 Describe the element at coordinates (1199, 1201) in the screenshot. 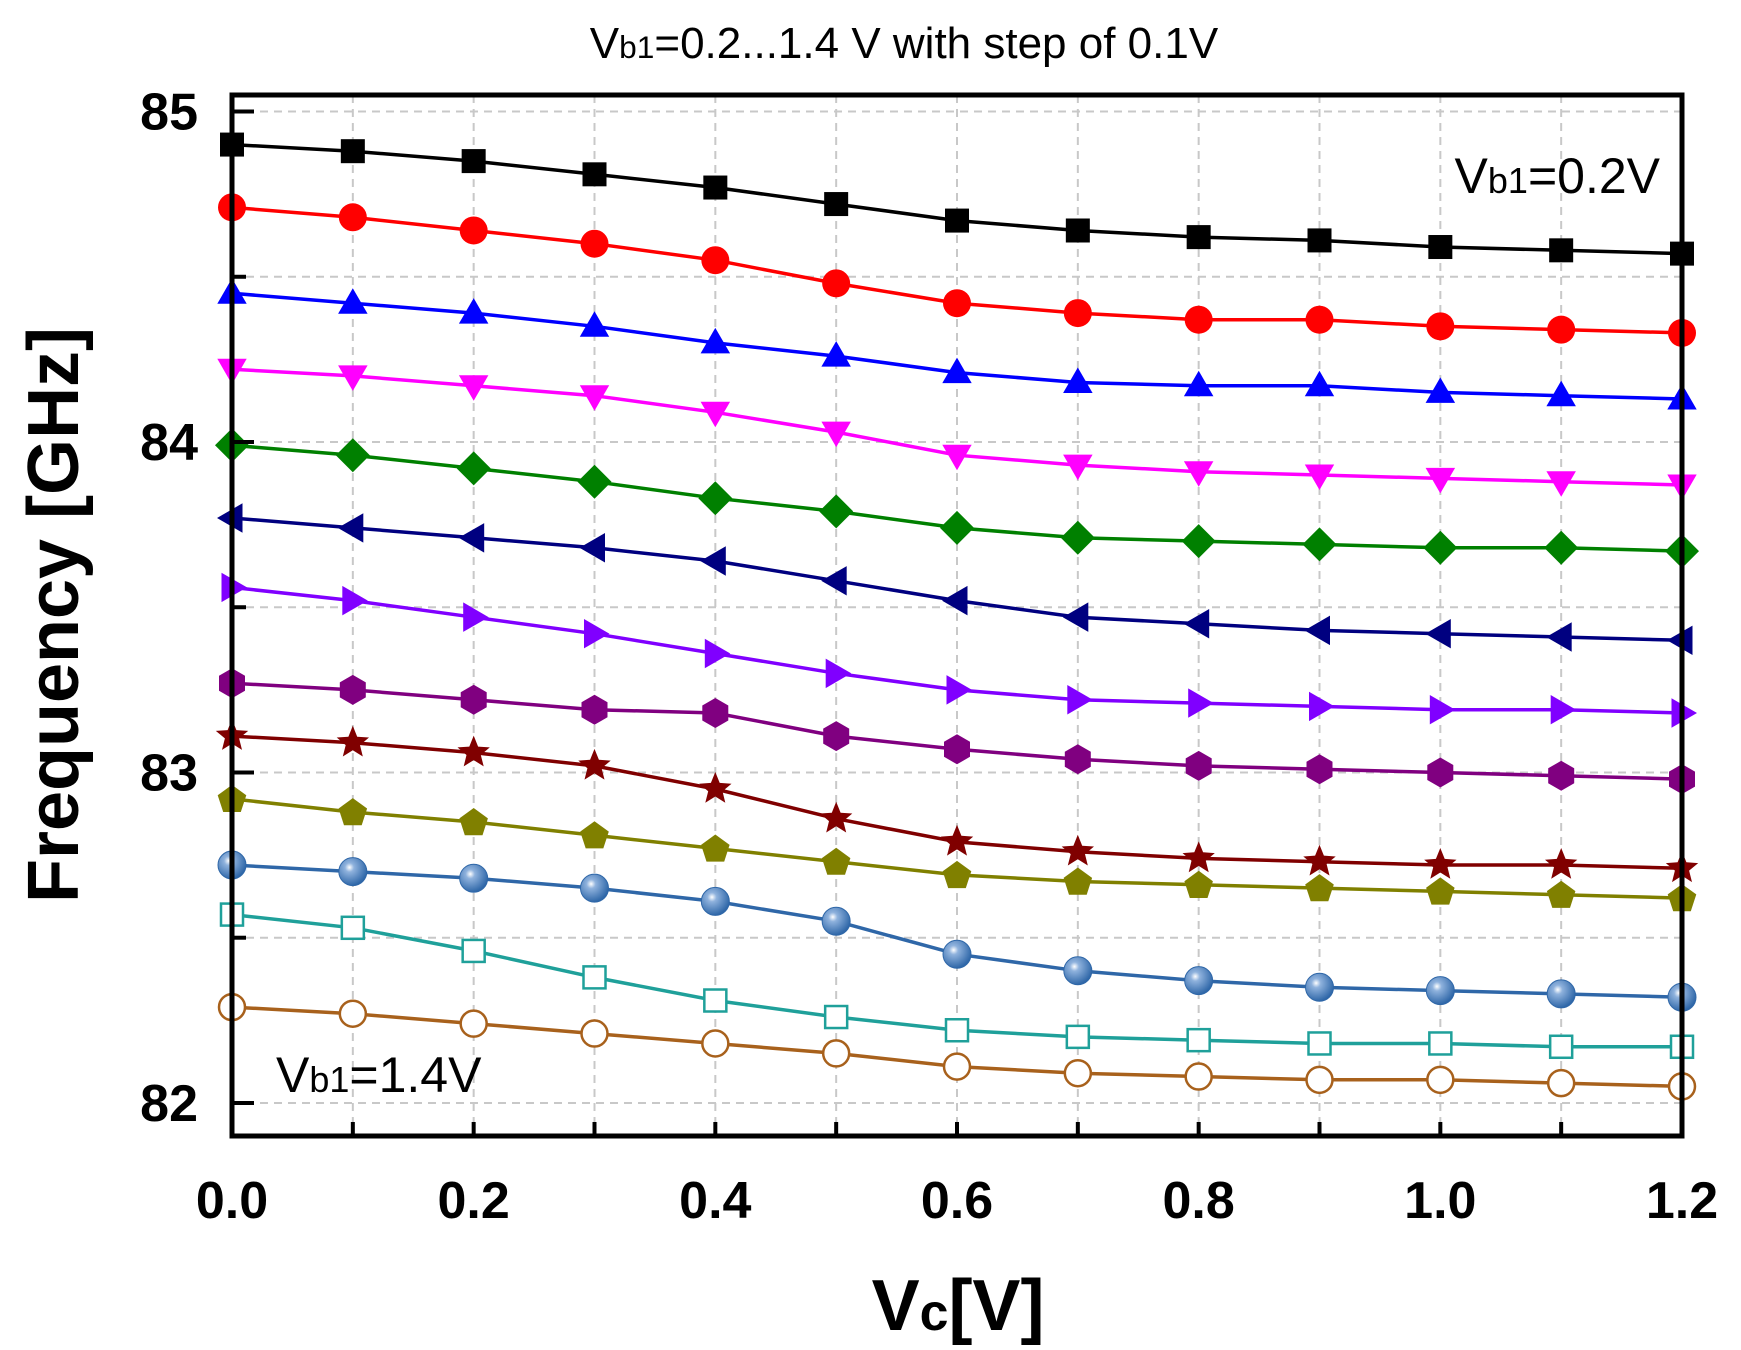

I see `x-tick-label-4: 0.8` at that location.